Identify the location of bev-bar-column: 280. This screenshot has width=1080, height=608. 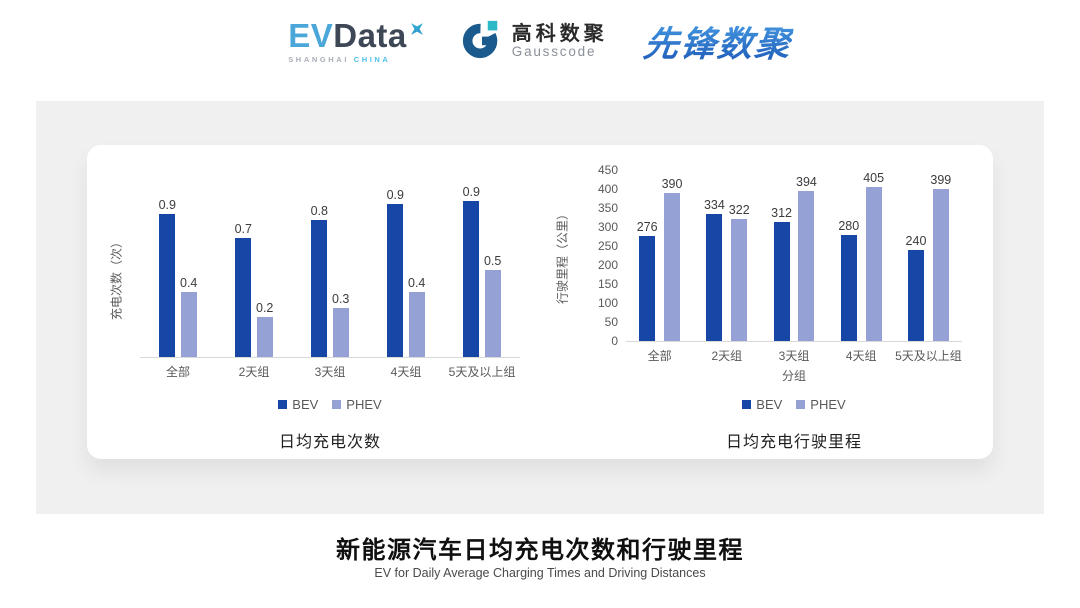
(848, 280).